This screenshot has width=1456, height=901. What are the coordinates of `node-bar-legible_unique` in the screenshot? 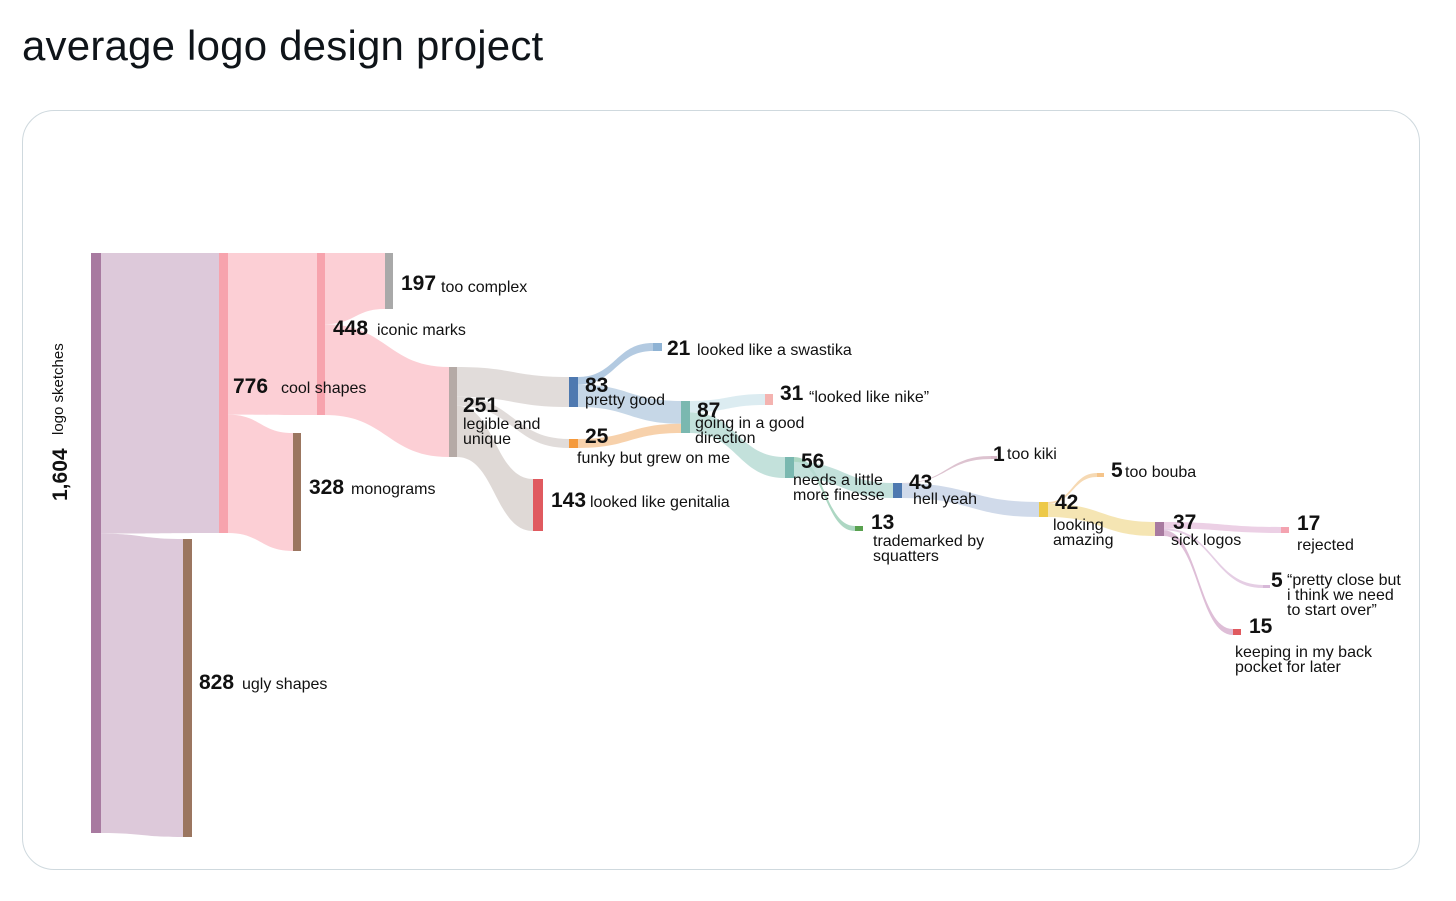 It's located at (453, 412).